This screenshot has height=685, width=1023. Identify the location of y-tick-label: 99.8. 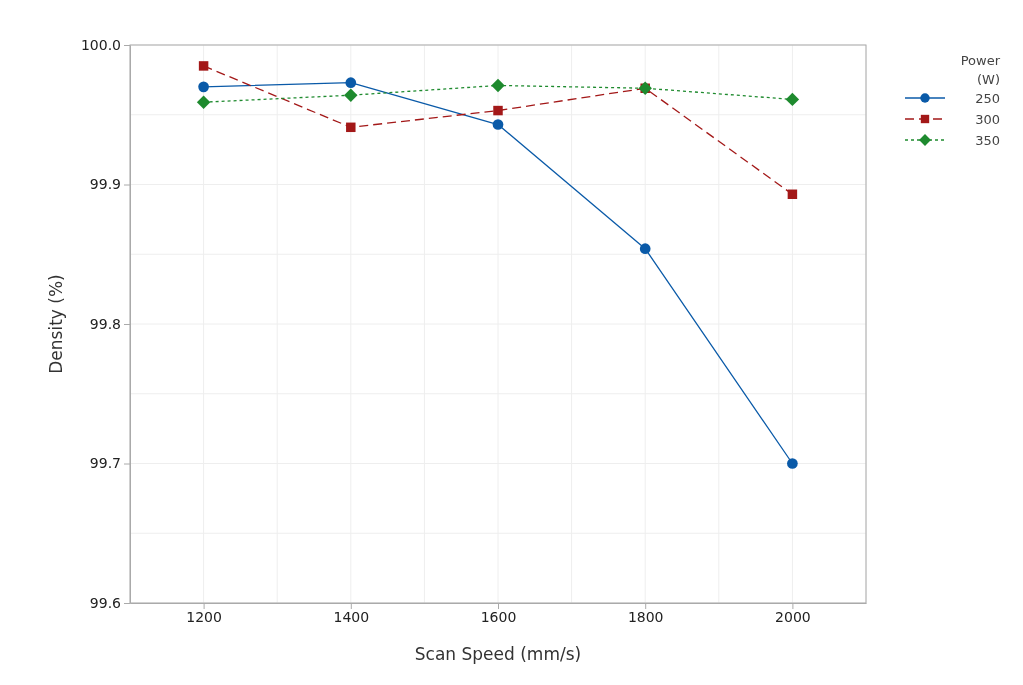
(105, 323).